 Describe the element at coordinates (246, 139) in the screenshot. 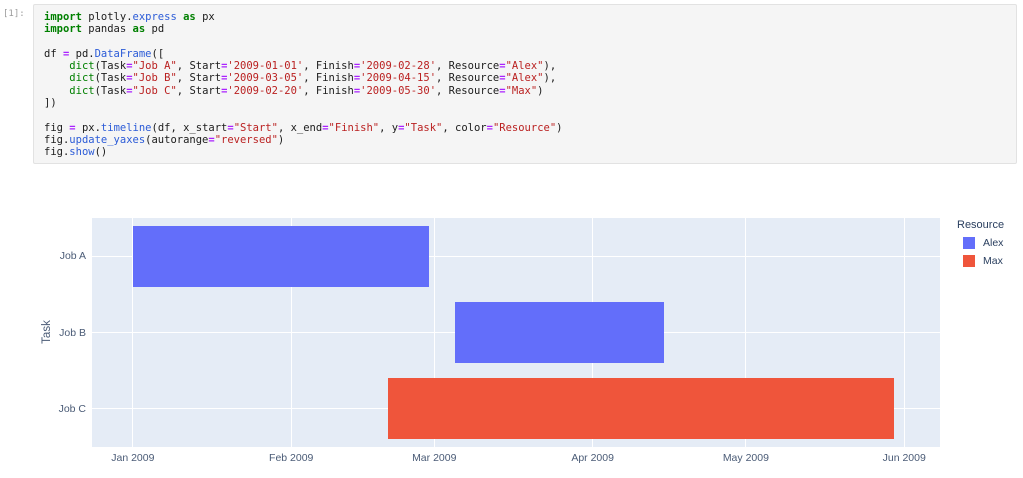

I see `code-token: "reversed"` at that location.